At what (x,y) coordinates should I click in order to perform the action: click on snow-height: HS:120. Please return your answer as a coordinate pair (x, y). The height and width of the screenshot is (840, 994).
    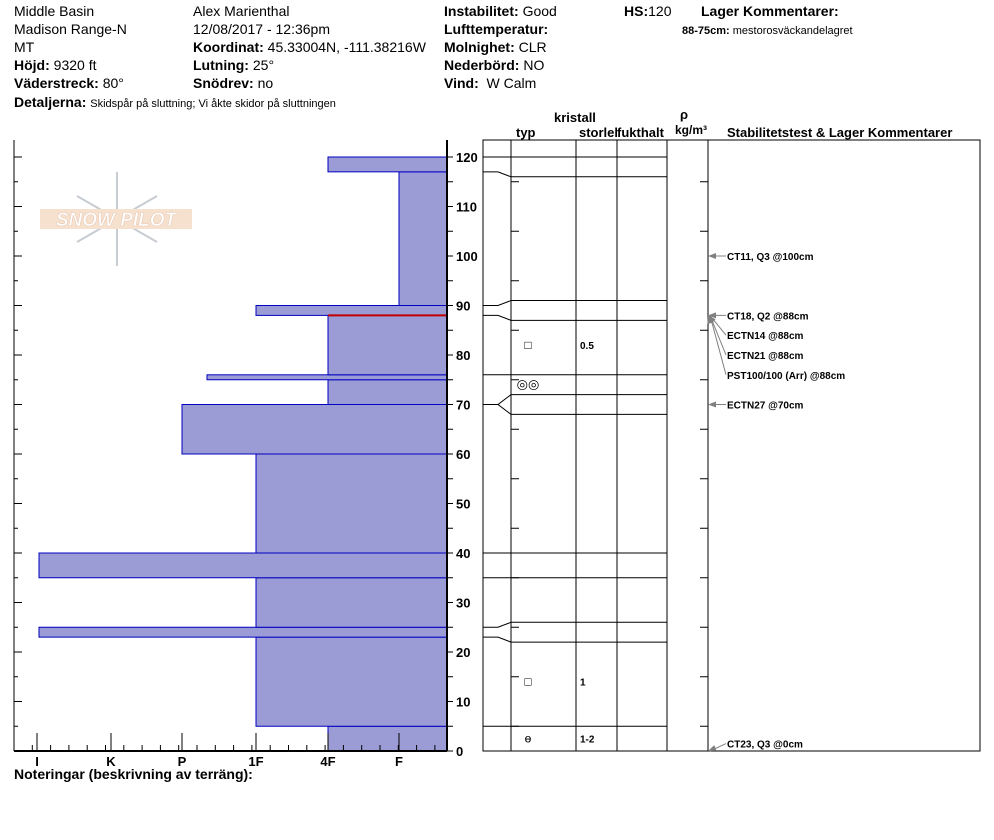
    Looking at the image, I should click on (648, 11).